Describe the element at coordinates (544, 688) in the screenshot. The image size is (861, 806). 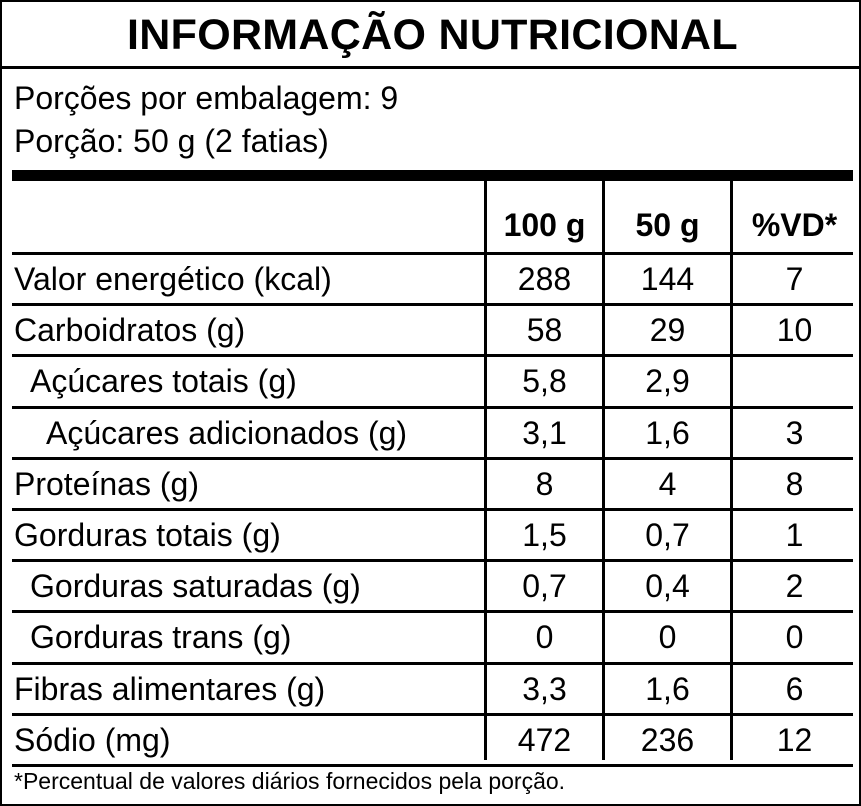
I see `value-100g: 3,3` at that location.